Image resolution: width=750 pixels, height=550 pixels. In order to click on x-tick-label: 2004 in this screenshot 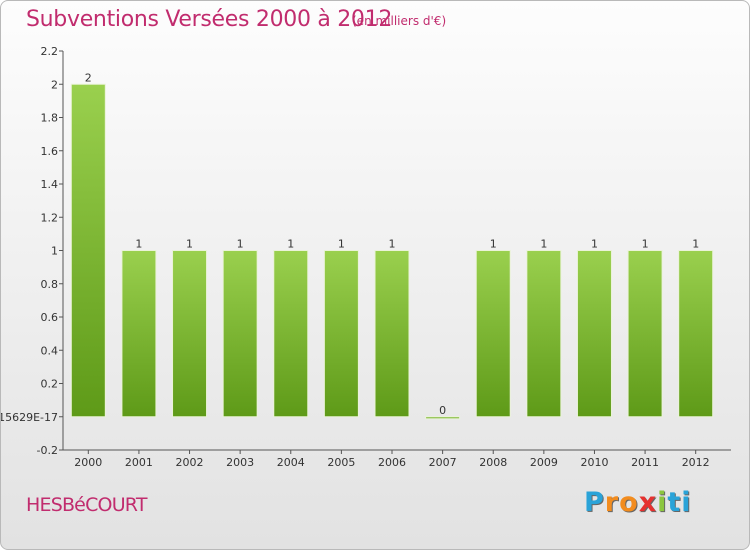, I will do `click(291, 462)`.